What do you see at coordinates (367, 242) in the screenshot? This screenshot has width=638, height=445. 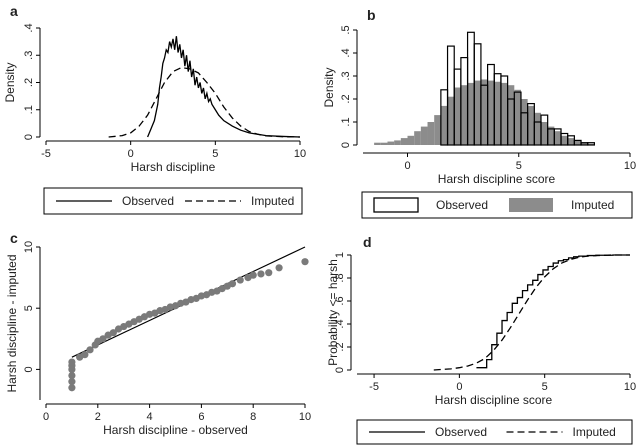 I see `panel-label-d: d` at bounding box center [367, 242].